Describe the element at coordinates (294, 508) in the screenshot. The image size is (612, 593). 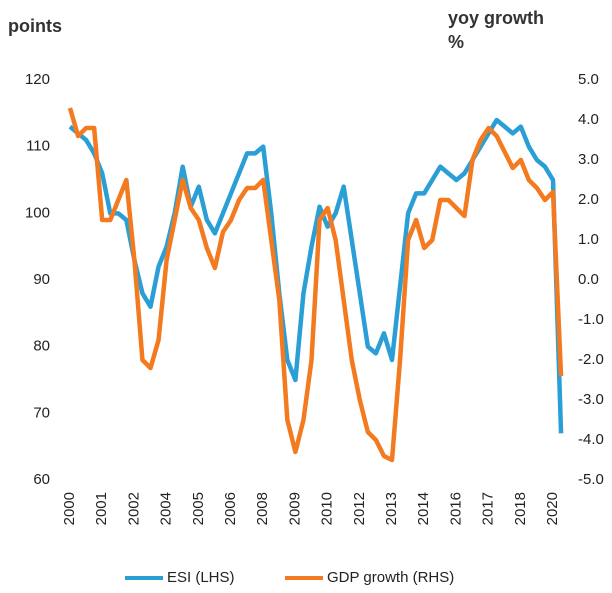
I see `x-tick-label: 2009` at that location.